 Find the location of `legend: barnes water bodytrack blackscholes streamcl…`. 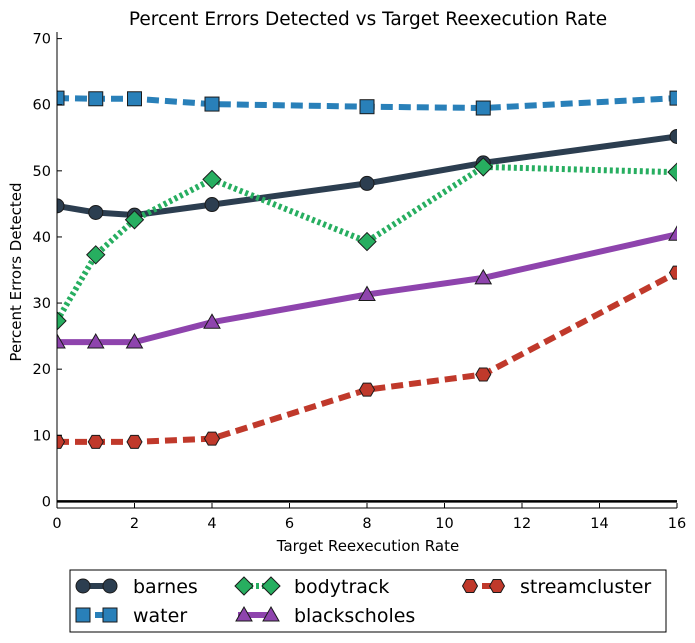

legend: barnes water bodytrack blackscholes streamcl… is located at coordinates (368, 601).